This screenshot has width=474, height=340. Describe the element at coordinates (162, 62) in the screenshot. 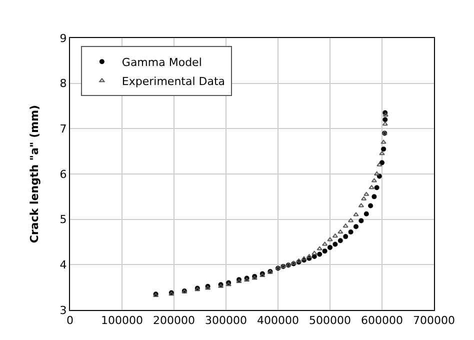

I see `legend-label: Gamma Model` at that location.